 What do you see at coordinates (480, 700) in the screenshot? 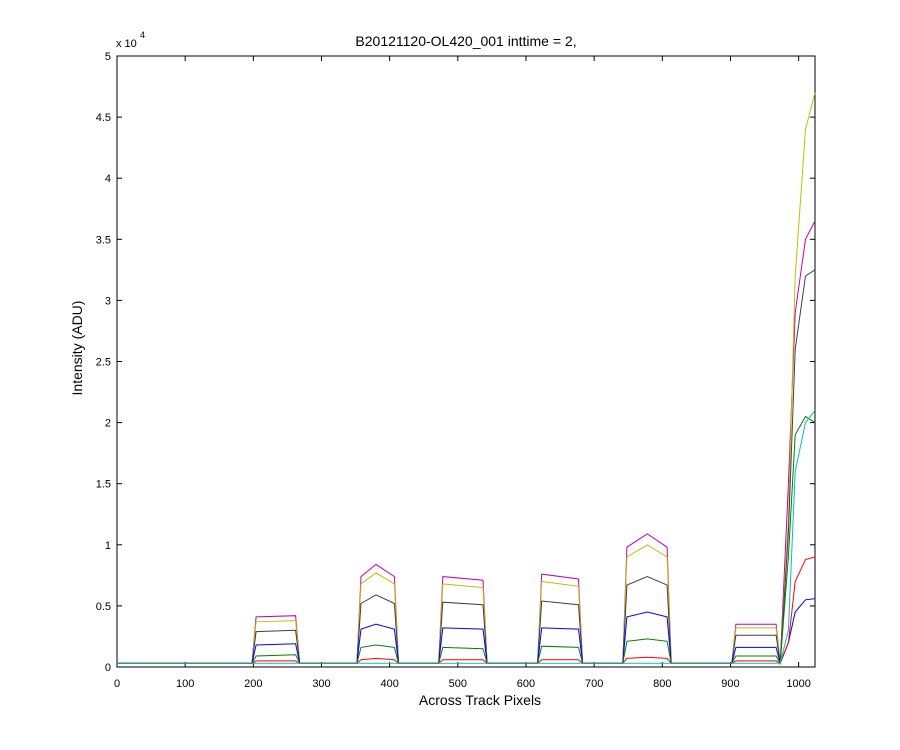
I see `x-axis-label: Across Track Pixels` at bounding box center [480, 700].